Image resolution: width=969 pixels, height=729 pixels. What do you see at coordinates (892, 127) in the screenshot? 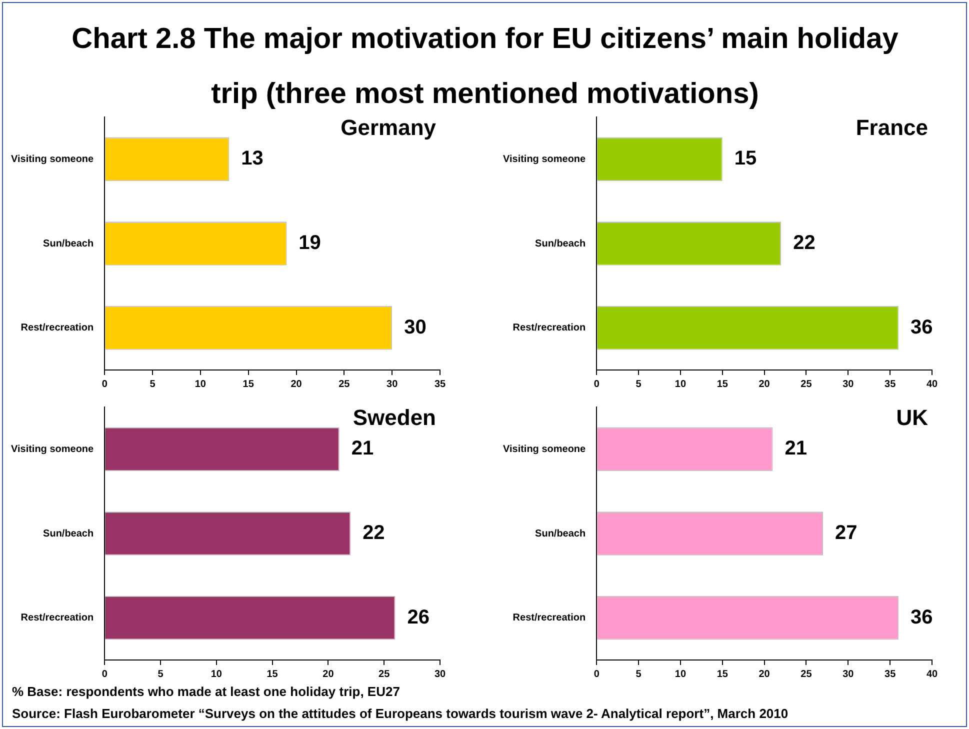
I see `chart-title: France` at bounding box center [892, 127].